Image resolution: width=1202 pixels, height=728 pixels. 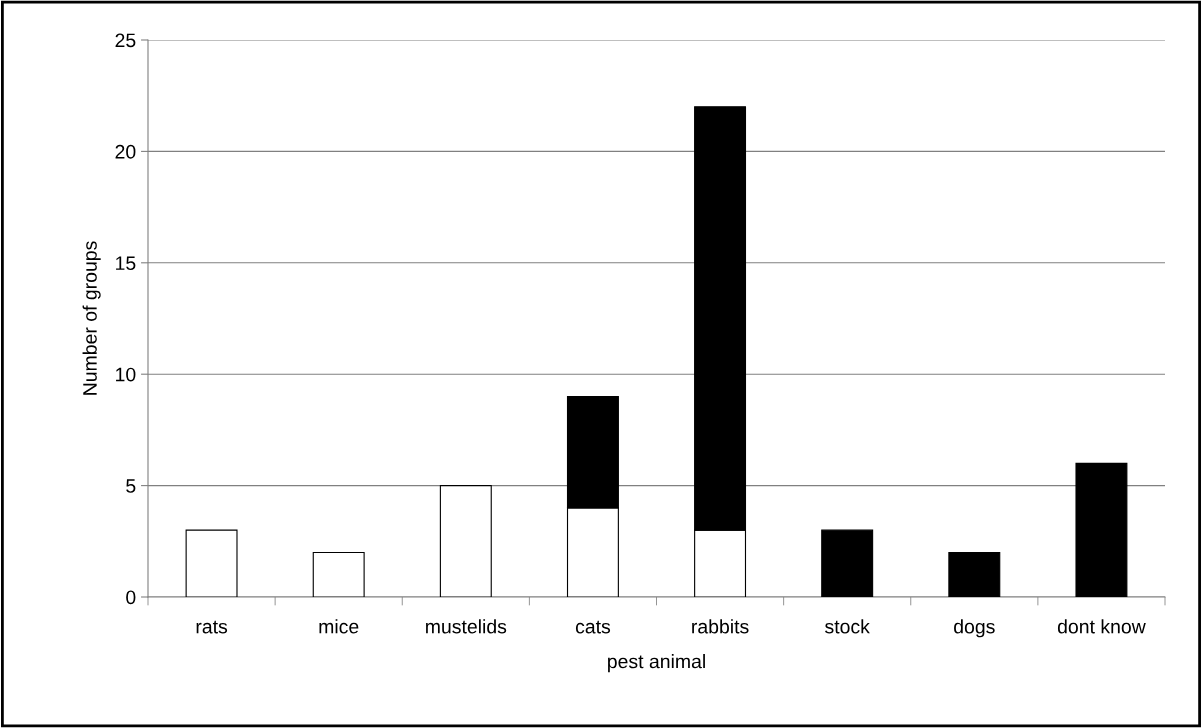 I want to click on x-tick-label: mice, so click(x=339, y=626).